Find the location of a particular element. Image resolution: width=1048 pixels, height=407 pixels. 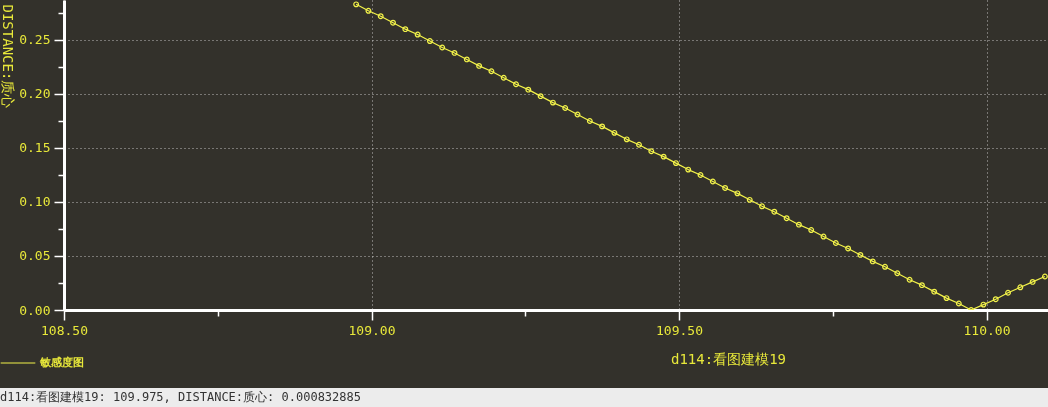

x-tick-label: 109.50 is located at coordinates (679, 330).